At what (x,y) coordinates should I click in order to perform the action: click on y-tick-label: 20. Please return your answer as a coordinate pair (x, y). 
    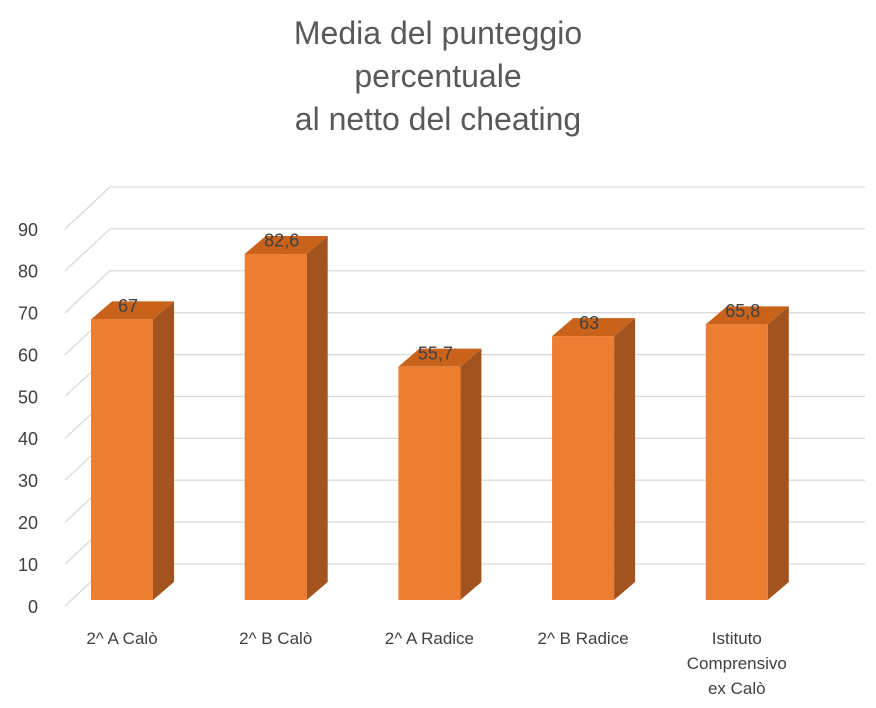
    Looking at the image, I should click on (28, 523).